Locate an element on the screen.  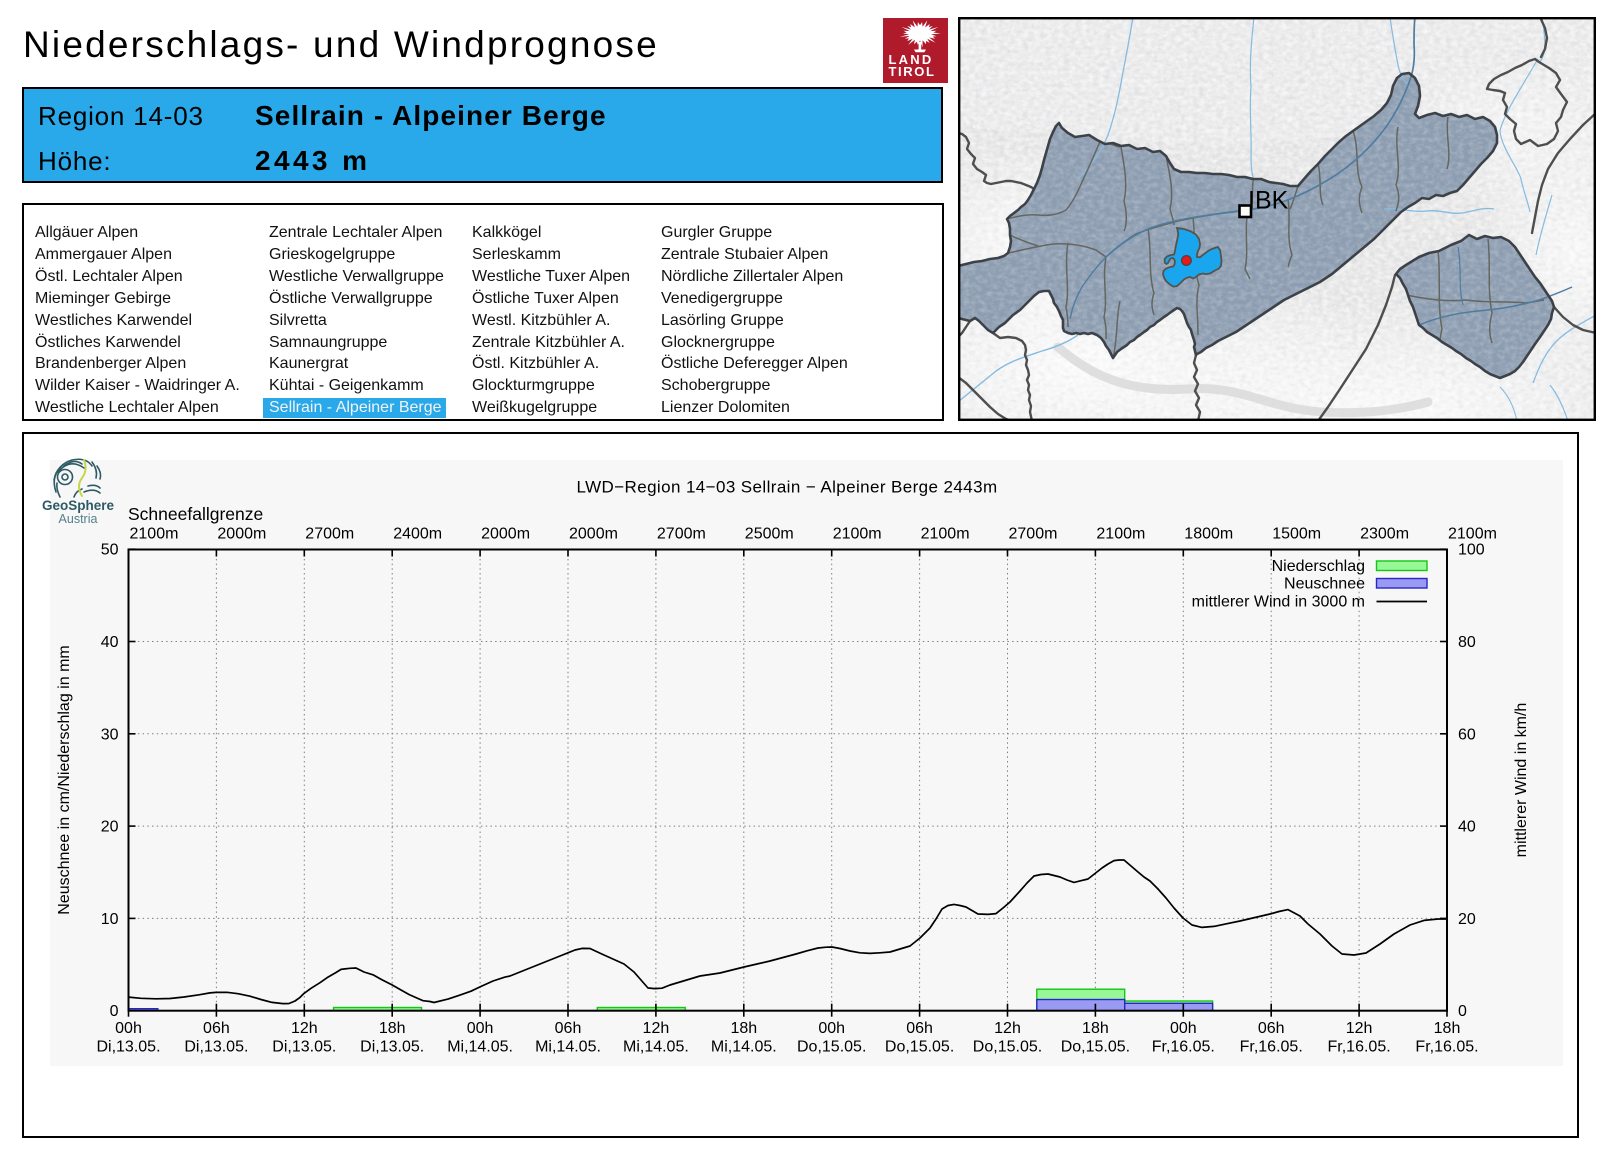
svg-text: 10 is located at coordinates (110, 919).